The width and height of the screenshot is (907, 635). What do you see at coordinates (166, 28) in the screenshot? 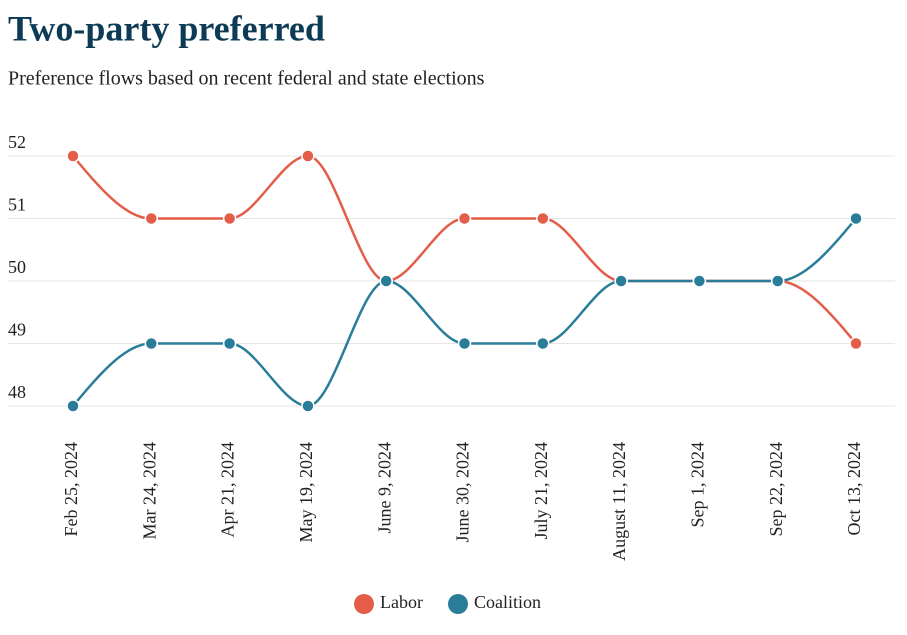
I see `chart-title: Two-party preferred` at bounding box center [166, 28].